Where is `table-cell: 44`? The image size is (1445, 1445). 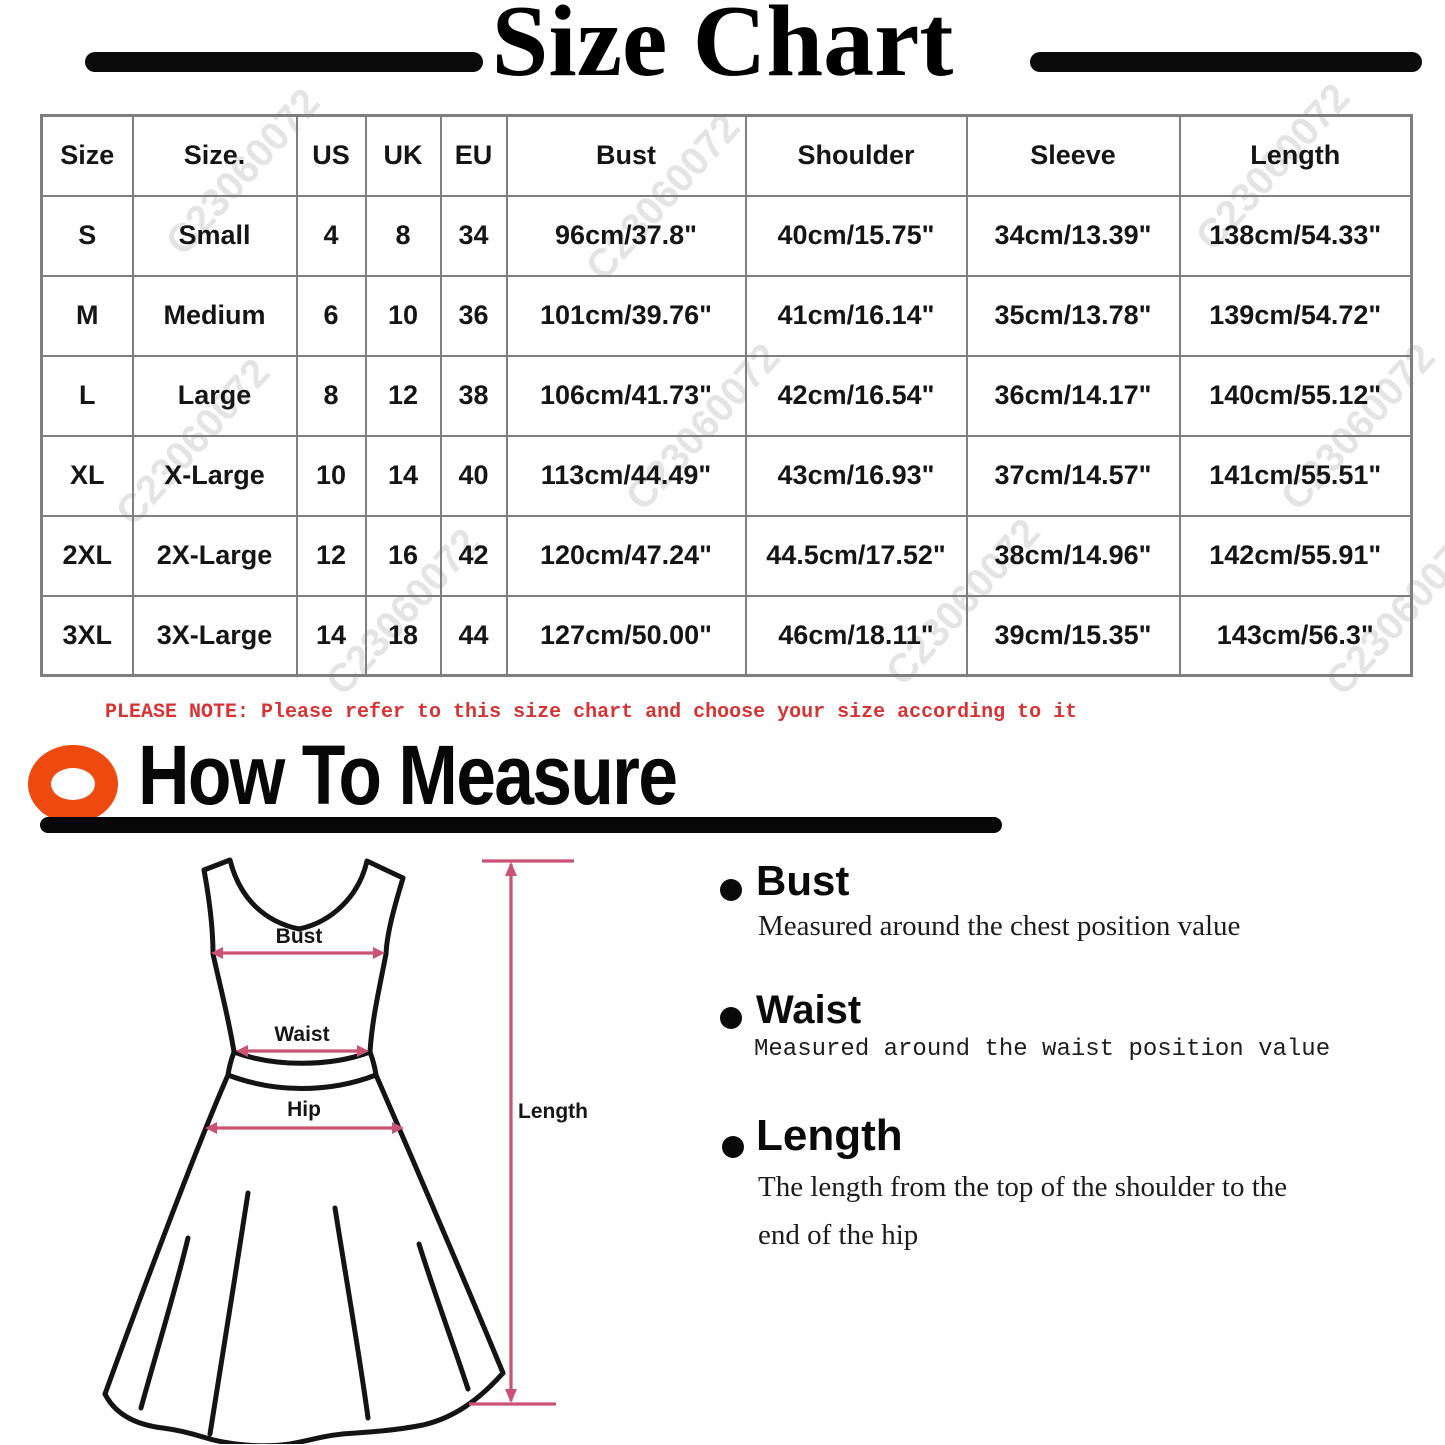
table-cell: 44 is located at coordinates (473, 635).